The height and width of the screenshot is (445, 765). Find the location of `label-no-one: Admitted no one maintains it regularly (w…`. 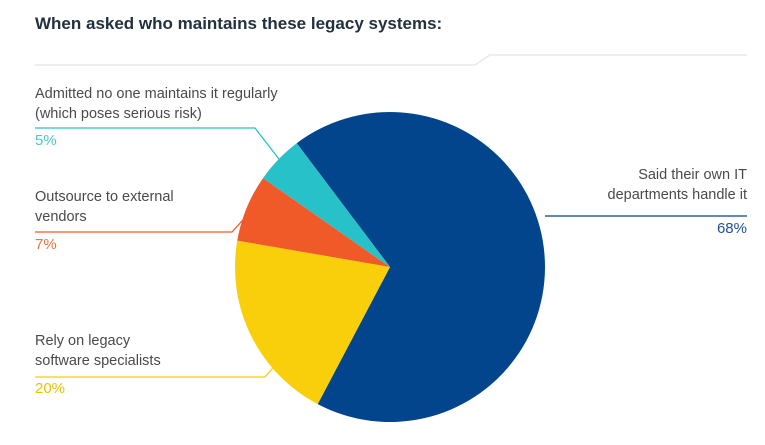

label-no-one: Admitted no one maintains it regularly (w… is located at coordinates (156, 104).